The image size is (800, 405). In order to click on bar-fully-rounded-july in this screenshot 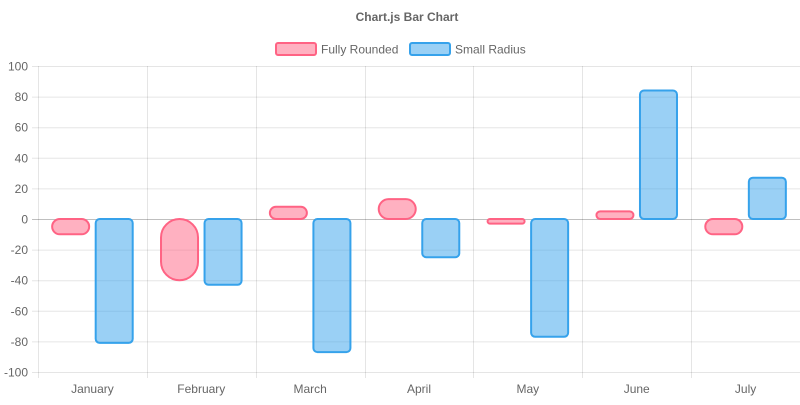, I will do `click(724, 227)`.